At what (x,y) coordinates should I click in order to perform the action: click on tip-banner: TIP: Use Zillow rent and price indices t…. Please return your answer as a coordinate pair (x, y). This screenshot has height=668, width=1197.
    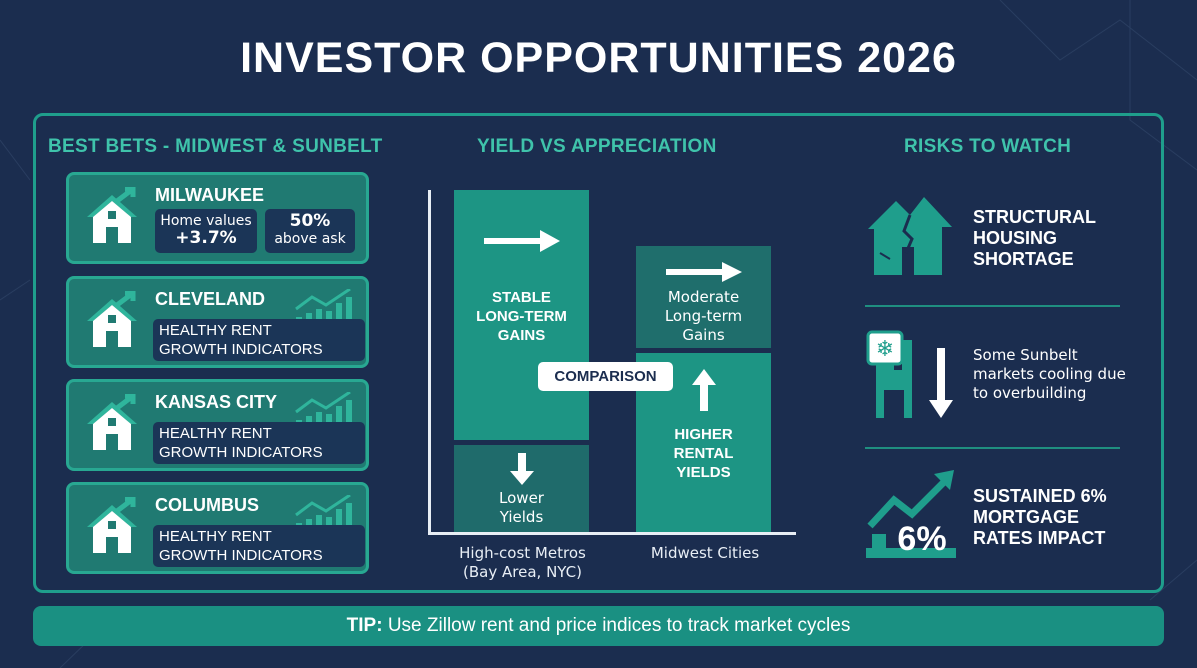
    Looking at the image, I should click on (598, 626).